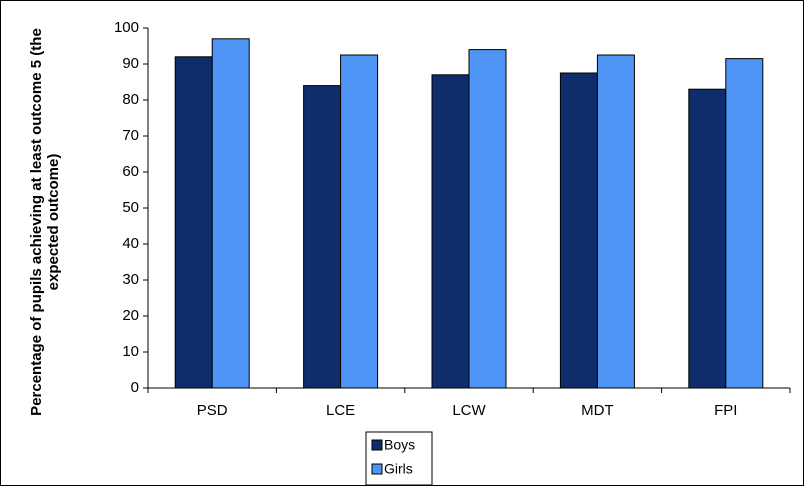  Describe the element at coordinates (130, 279) in the screenshot. I see `y-tick-label: 30` at that location.